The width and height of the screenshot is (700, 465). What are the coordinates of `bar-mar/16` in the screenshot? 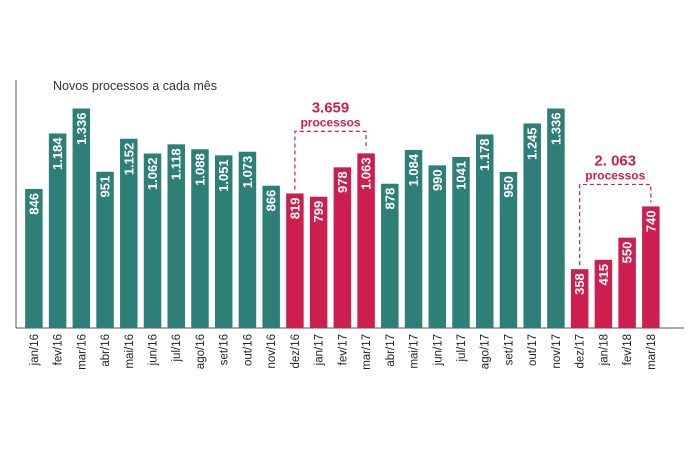 It's located at (81, 218).